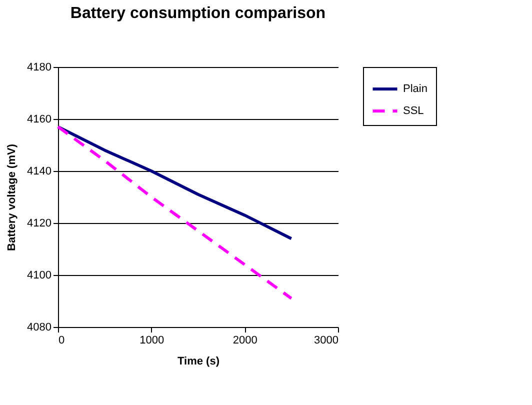  Describe the element at coordinates (39, 68) in the screenshot. I see `y-tick-label: 4180` at that location.